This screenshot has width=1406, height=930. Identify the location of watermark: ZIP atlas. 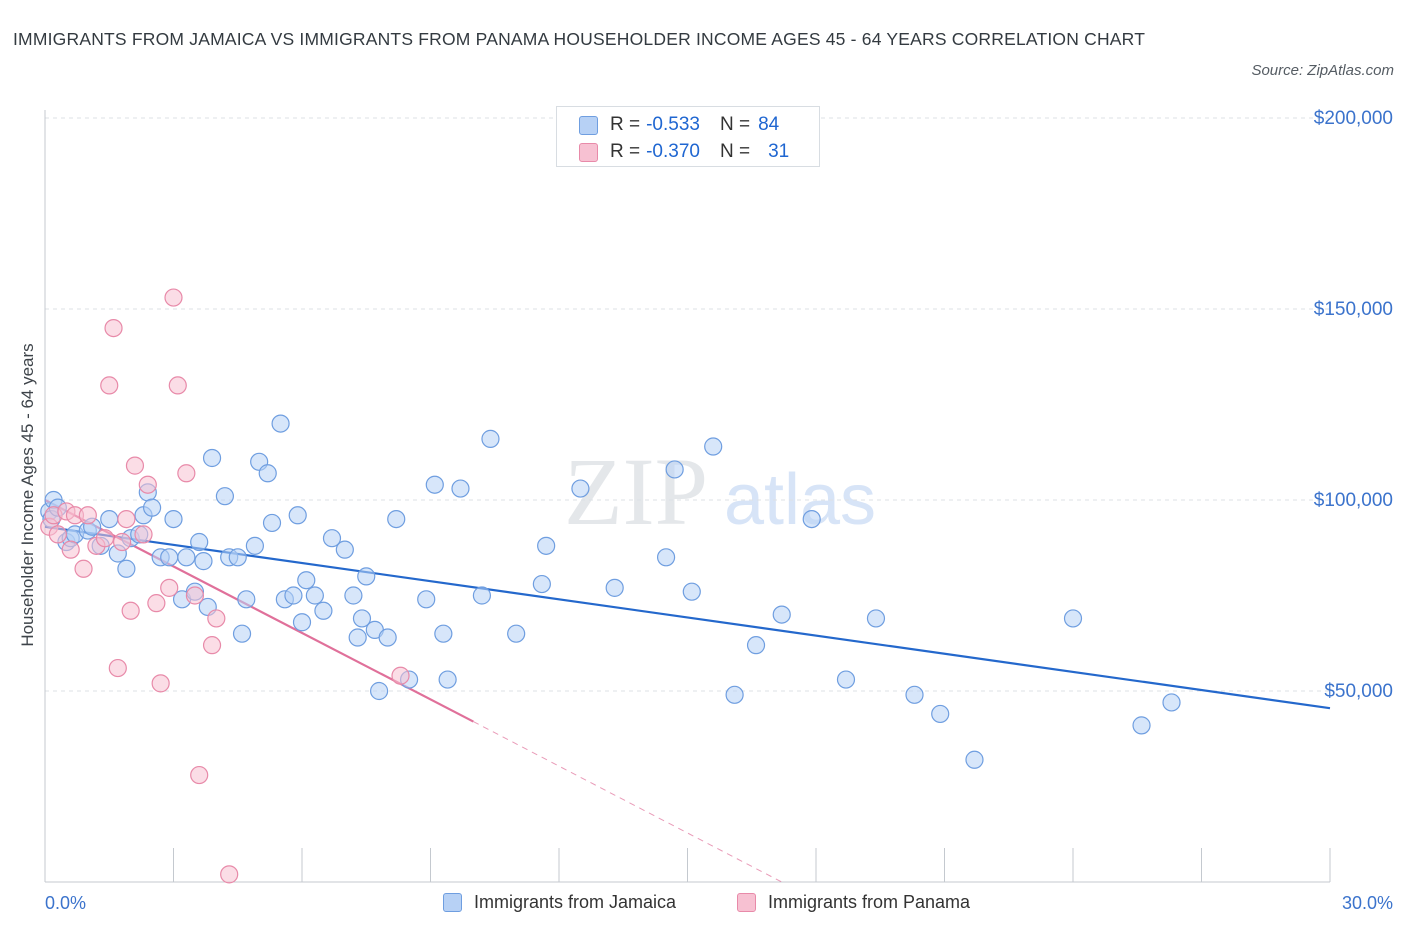
(720, 491).